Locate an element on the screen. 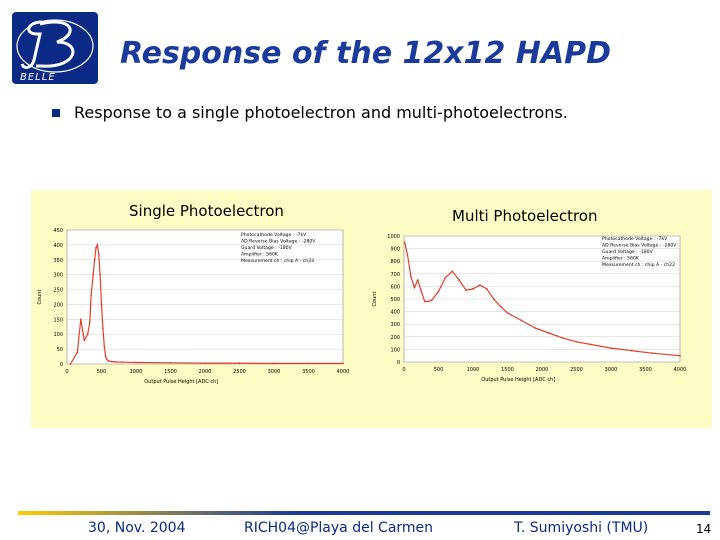 The width and height of the screenshot is (720, 540). measurement-note: Photocathode Voltage : -7kV is located at coordinates (635, 239).